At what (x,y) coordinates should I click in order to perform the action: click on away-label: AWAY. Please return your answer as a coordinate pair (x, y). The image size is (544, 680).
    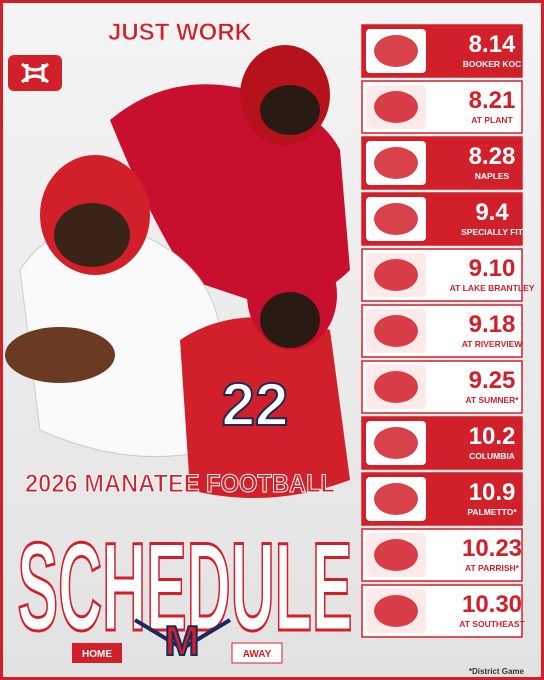
    Looking at the image, I should click on (257, 654).